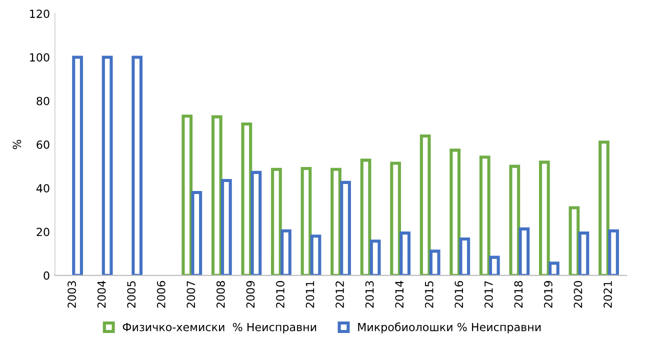  I want to click on x-tick-label: 2014, so click(399, 294).